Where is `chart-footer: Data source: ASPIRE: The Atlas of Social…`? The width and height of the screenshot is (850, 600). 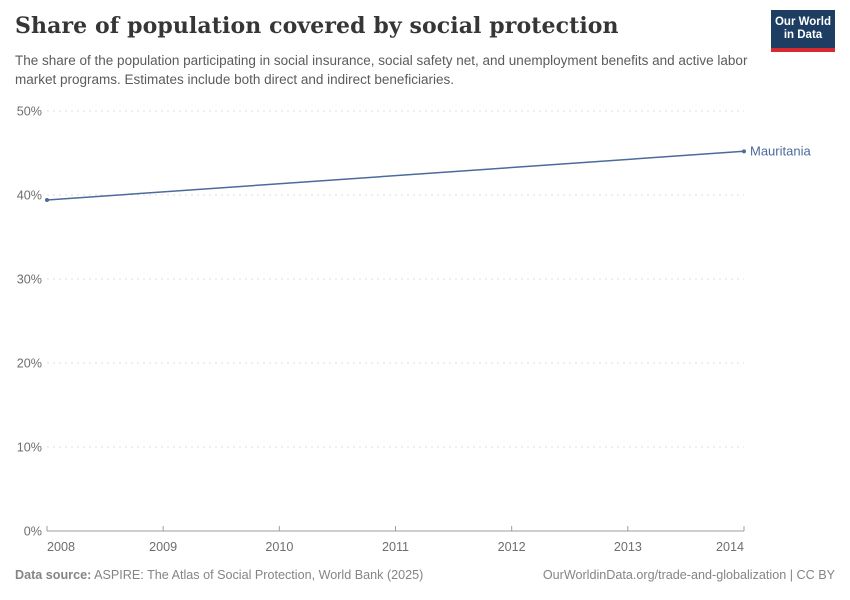 chart-footer: Data source: ASPIRE: The Atlas of Social… is located at coordinates (425, 575).